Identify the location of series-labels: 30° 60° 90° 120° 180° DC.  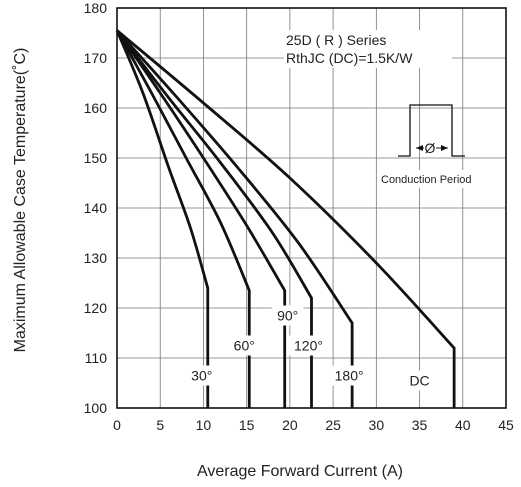
(308, 348).